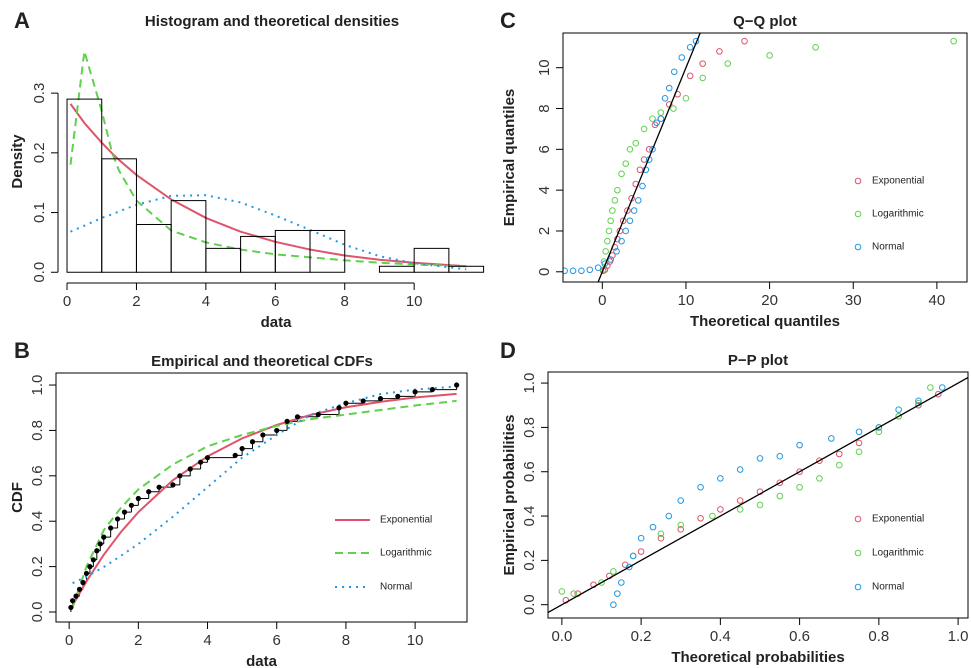  Describe the element at coordinates (22, 350) in the screenshot. I see `panel-letter: B` at that location.